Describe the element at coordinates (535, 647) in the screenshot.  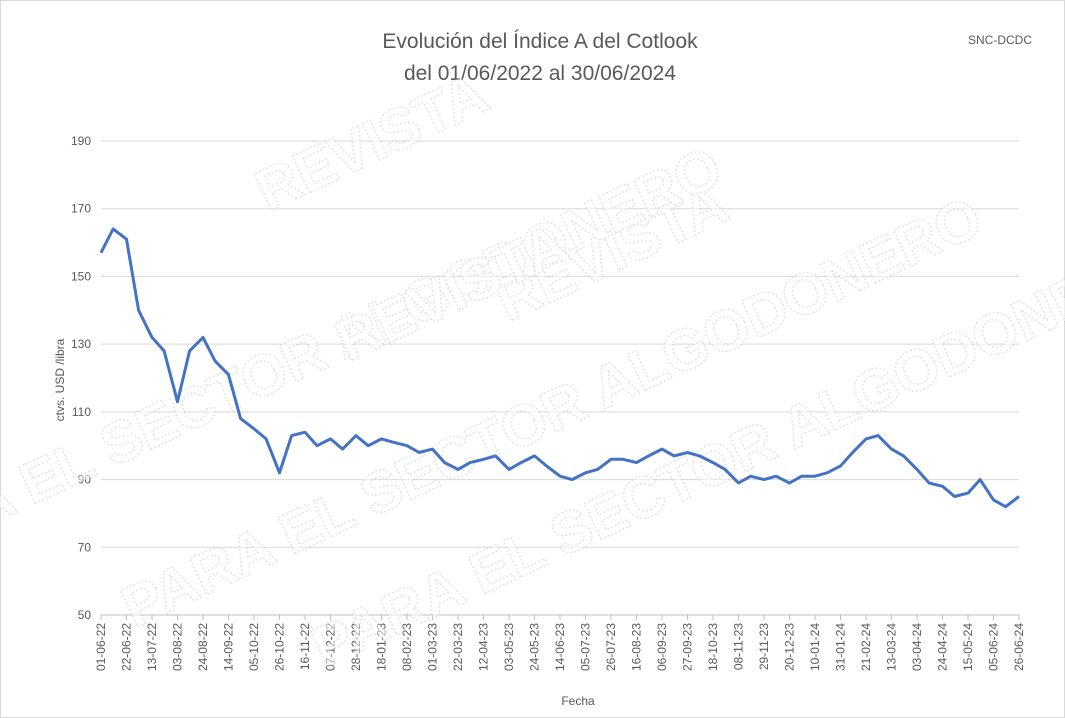
I see `x-tick-label: 24-05-23` at that location.